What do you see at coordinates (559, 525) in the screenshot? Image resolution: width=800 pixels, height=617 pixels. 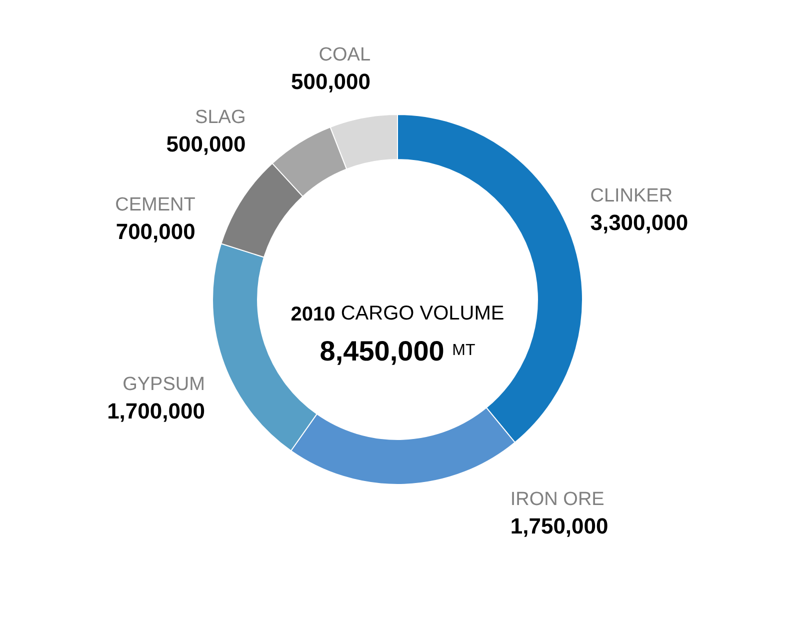 I see `data-label: 1,750,000` at bounding box center [559, 525].